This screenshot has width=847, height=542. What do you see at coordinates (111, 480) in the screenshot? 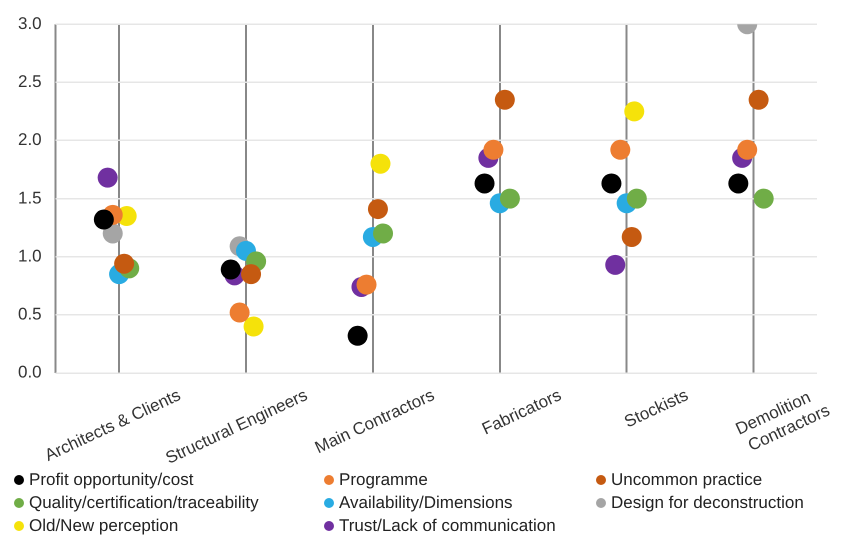
I see `legend-label: Profit opportunity/cost` at bounding box center [111, 480].